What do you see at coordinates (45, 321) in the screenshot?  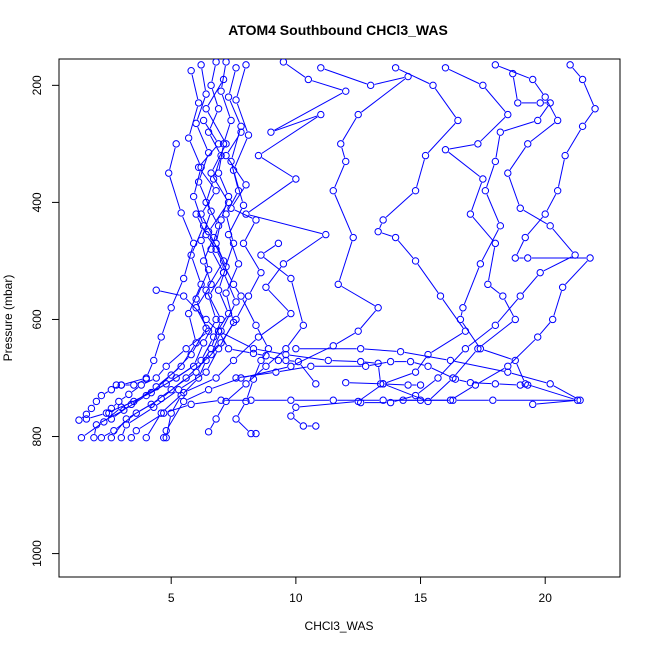 I see `y-axis: 200 400 600 800 1000` at bounding box center [45, 321].